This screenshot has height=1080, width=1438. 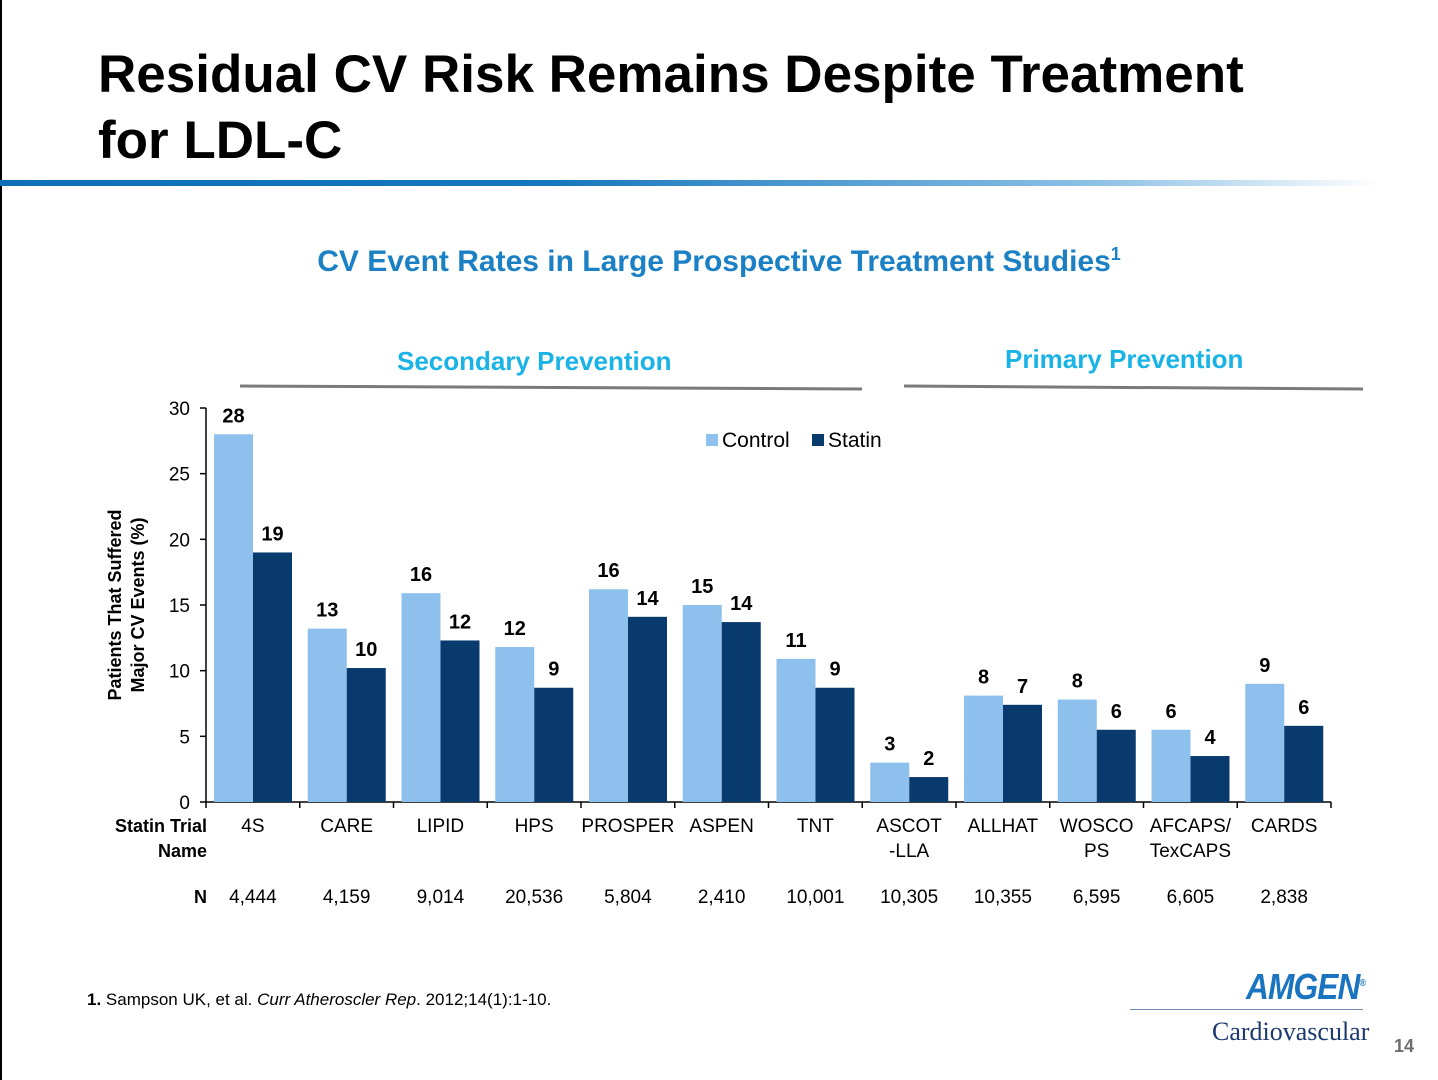 I want to click on data-label-control: 3, so click(x=889, y=745).